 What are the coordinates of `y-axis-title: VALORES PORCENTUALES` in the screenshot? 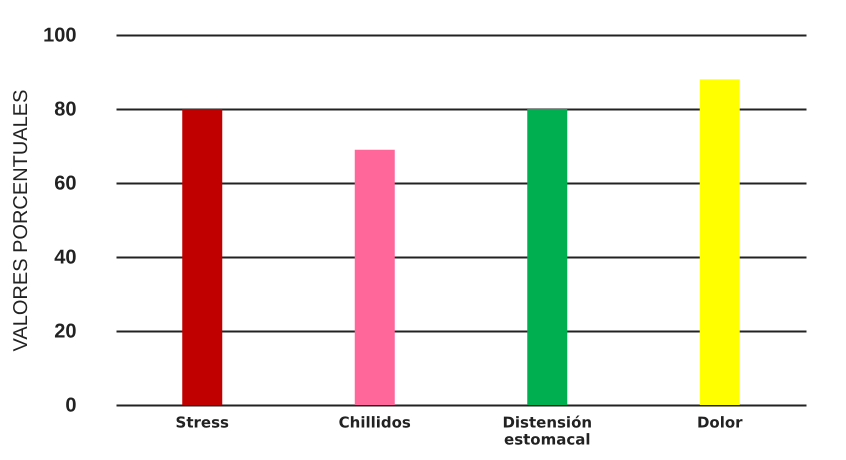 It's located at (21, 221).